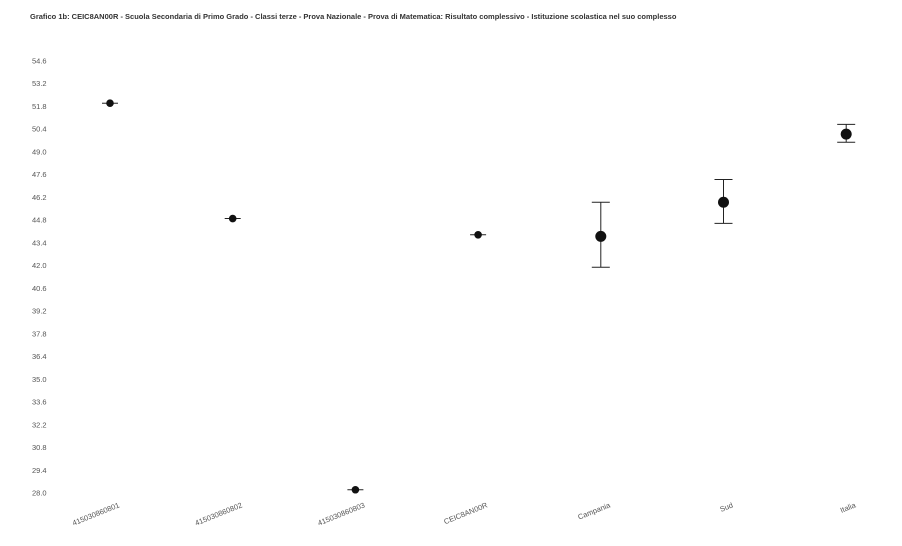 The image size is (902, 546). I want to click on x-category-label: 415030860803, so click(341, 514).